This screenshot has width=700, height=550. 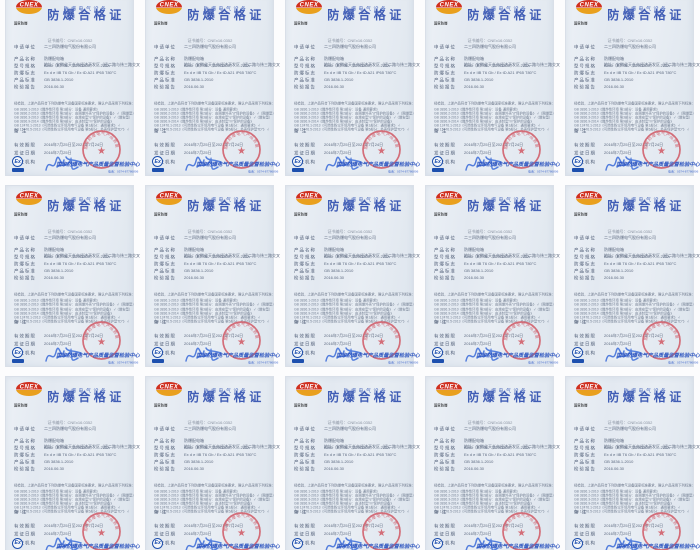 What do you see at coordinates (378, 355) in the screenshot?
I see `issuing-org-name: 国家防爆电气产品质量监督检验中心` at bounding box center [378, 355].